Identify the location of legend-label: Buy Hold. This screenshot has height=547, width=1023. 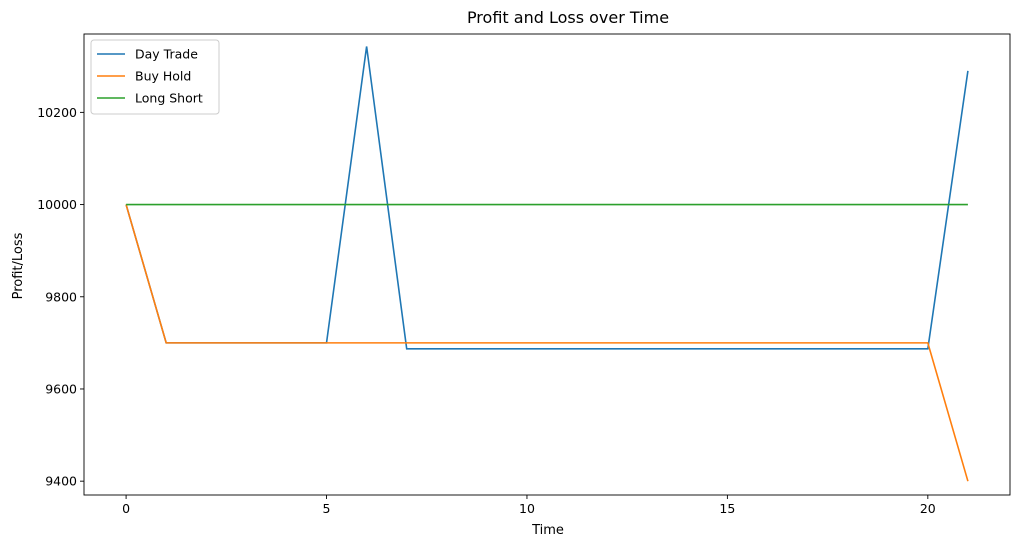
(163, 76).